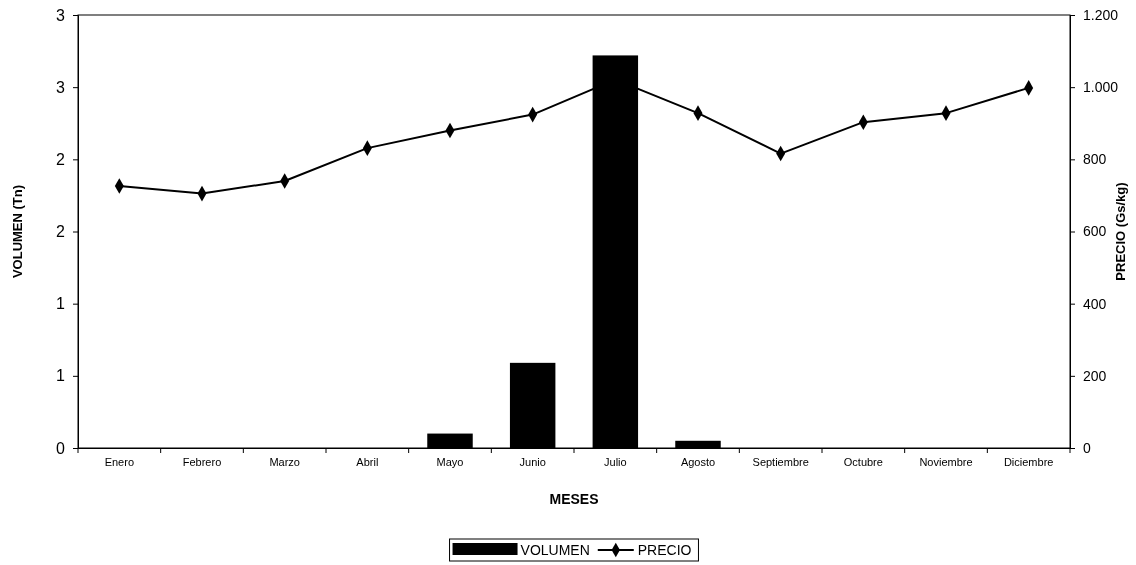  I want to click on x-tick-label: Marzo, so click(284, 461).